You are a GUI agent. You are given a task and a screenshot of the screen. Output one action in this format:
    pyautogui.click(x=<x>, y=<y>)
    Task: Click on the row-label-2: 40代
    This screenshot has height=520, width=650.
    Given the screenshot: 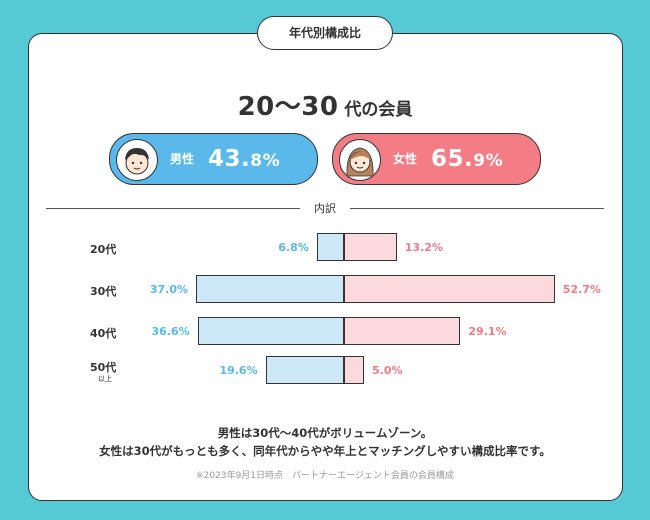 What is the action you would take?
    pyautogui.click(x=103, y=333)
    